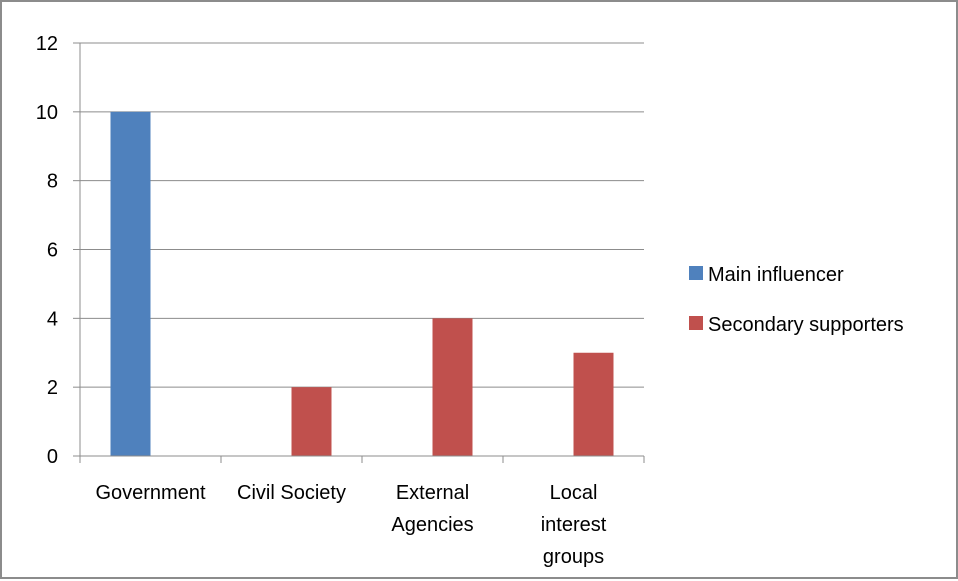 The width and height of the screenshot is (958, 581). I want to click on y-tick-label: 8, so click(52, 182).